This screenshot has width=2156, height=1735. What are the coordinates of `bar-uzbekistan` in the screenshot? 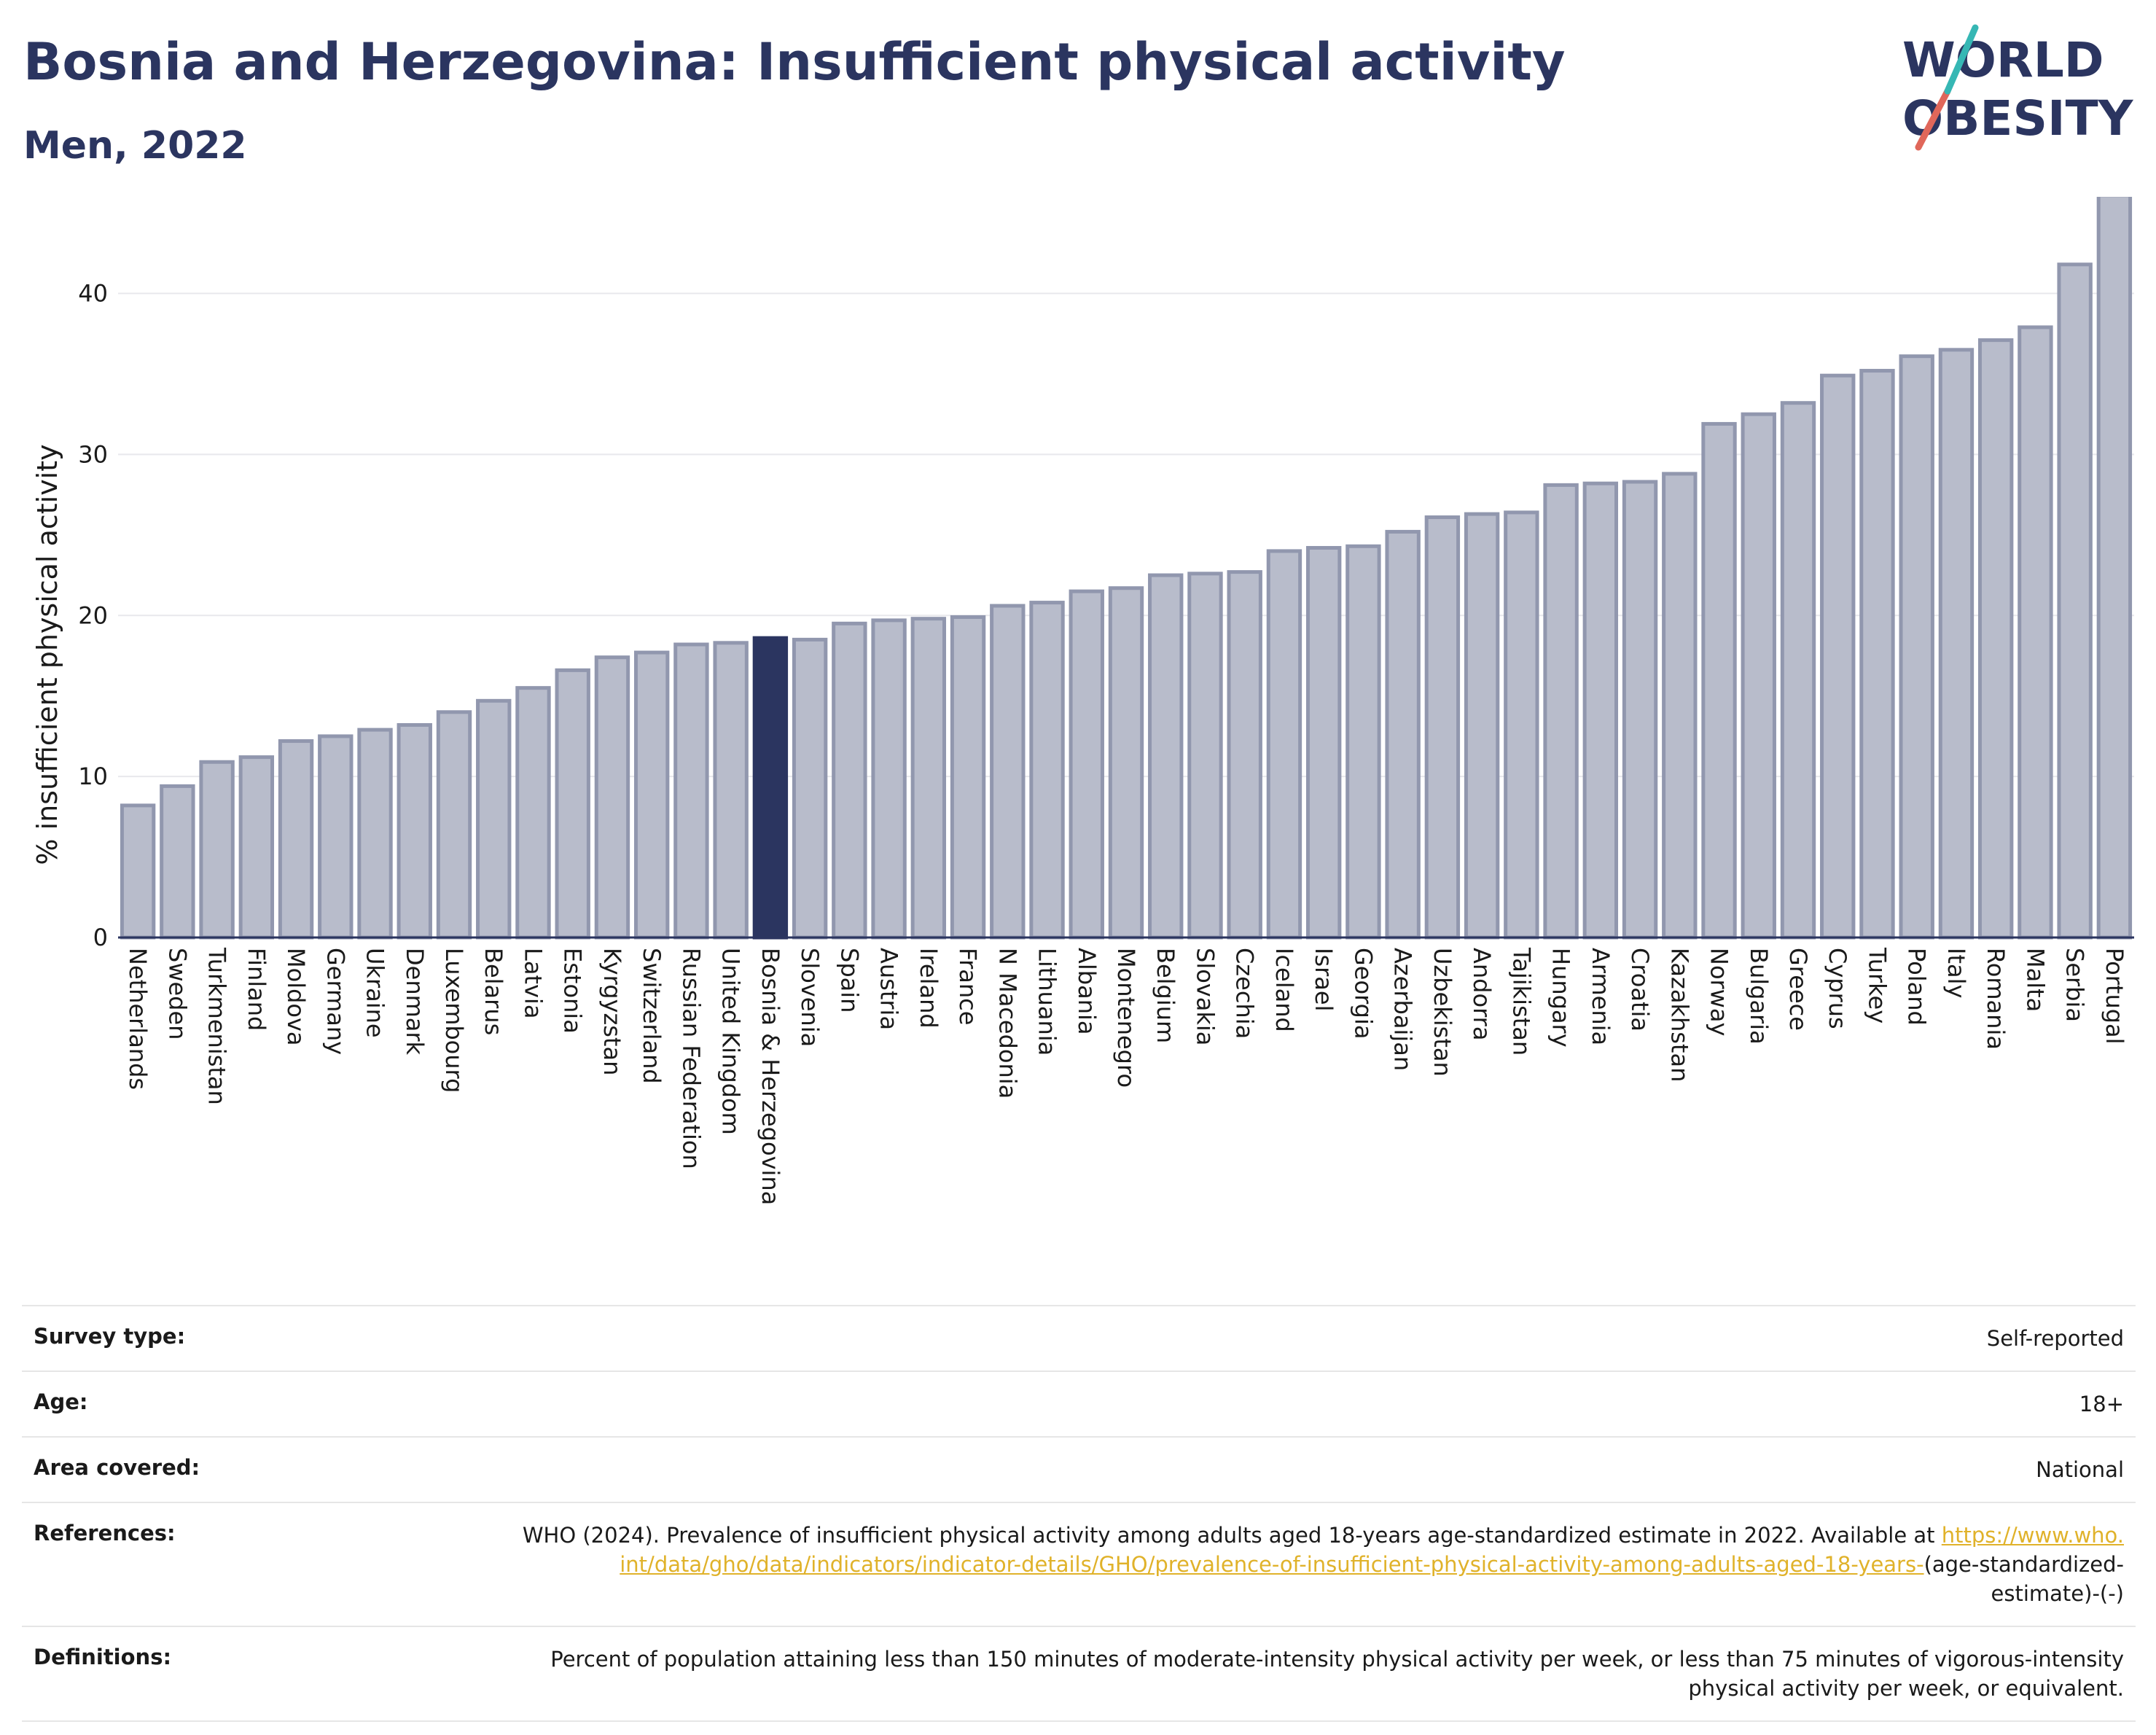 It's located at (1443, 727).